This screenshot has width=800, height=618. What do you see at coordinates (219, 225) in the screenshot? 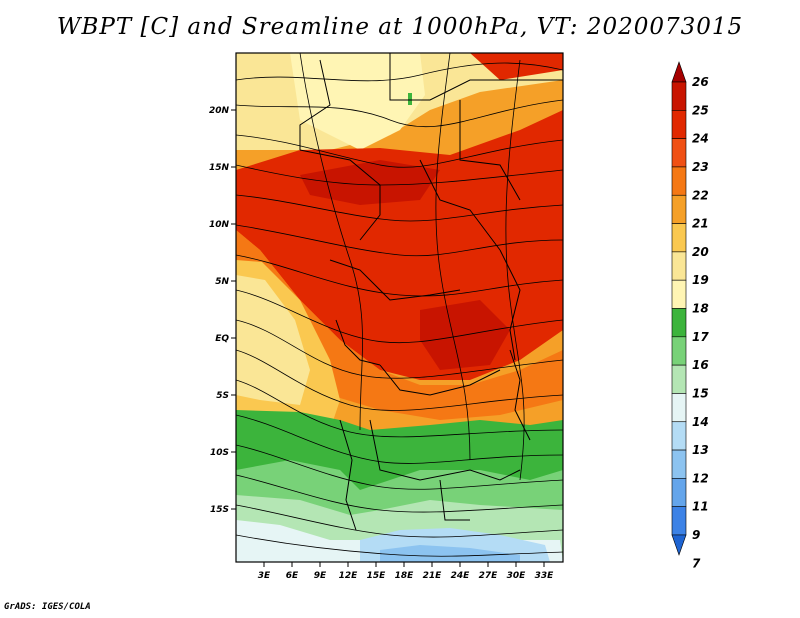
I see `lat-tick-label: 10N` at bounding box center [219, 225].